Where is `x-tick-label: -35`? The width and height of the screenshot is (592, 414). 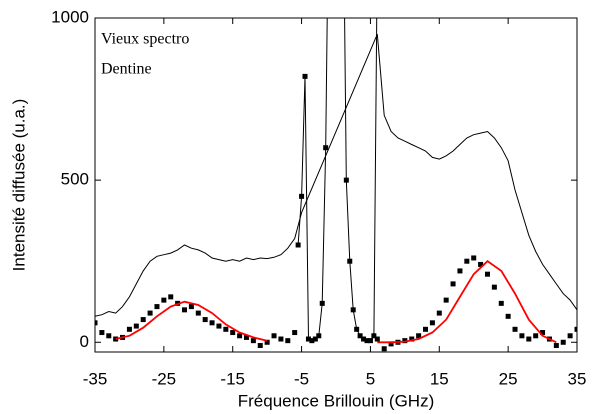 x-tick-label: -35 is located at coordinates (95, 378).